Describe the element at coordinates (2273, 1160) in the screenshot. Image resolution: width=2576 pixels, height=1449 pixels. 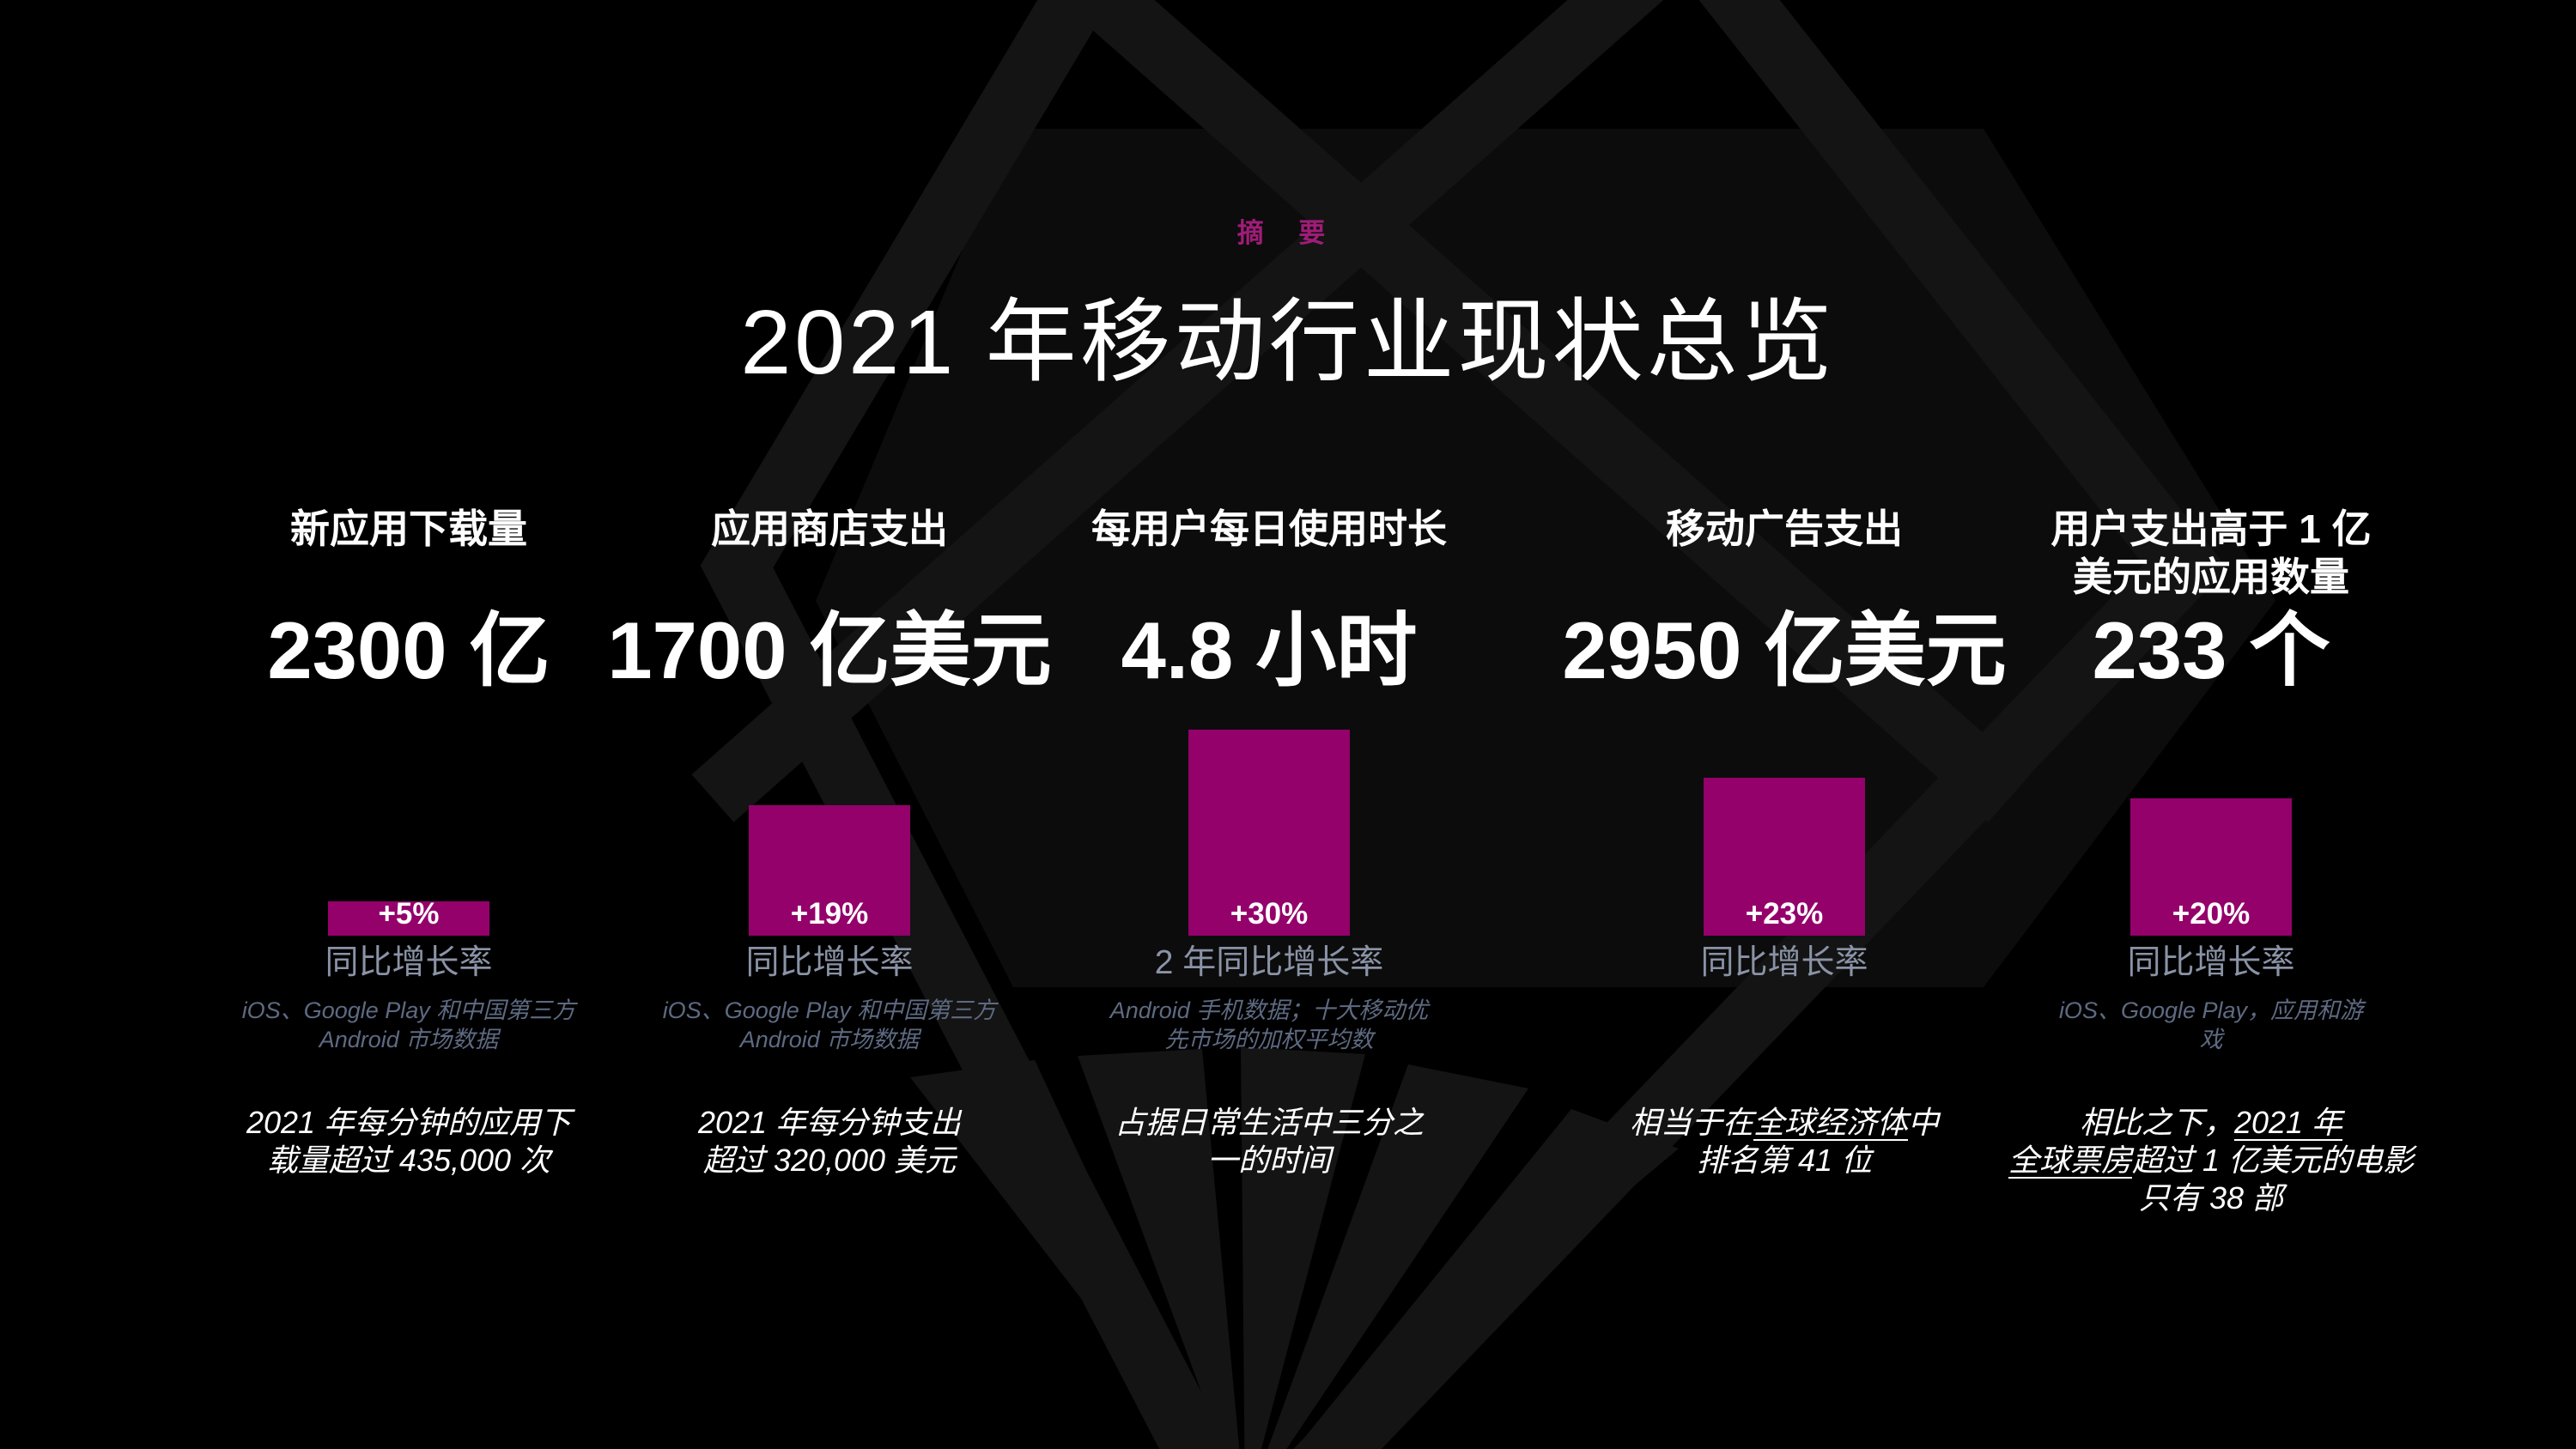
I see `text-segment: 超过 1 亿美元的电影` at that location.